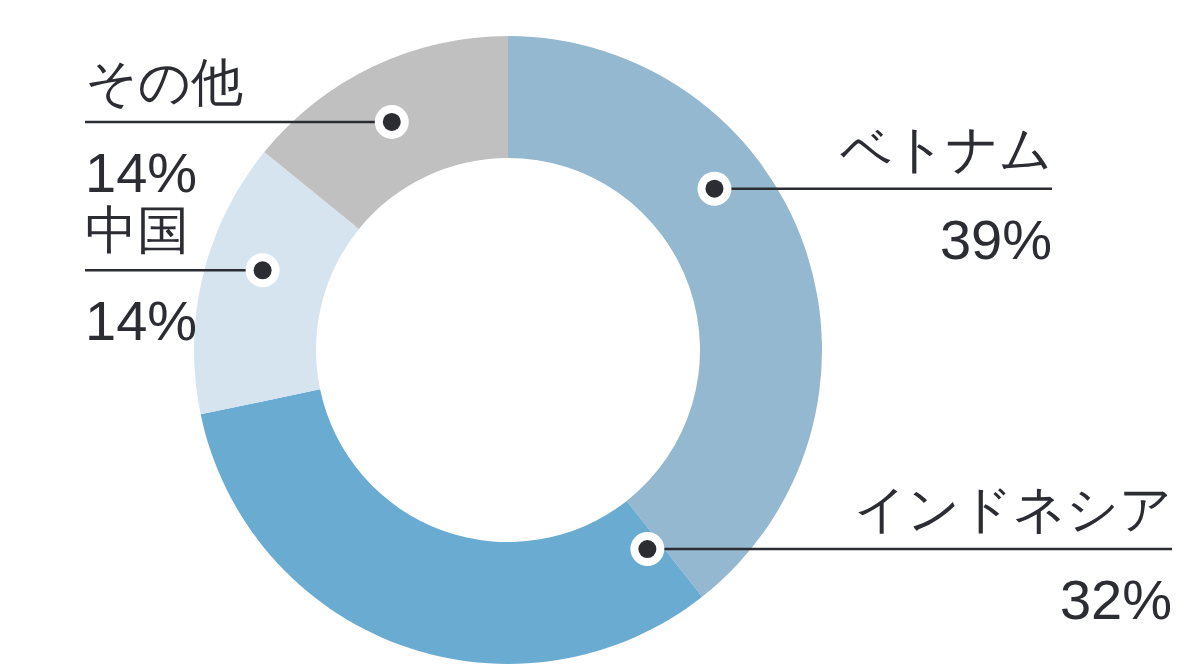 Image resolution: width=1187 pixels, height=665 pixels. Describe the element at coordinates (946, 148) in the screenshot. I see `slice-label: ベトナム` at that location.